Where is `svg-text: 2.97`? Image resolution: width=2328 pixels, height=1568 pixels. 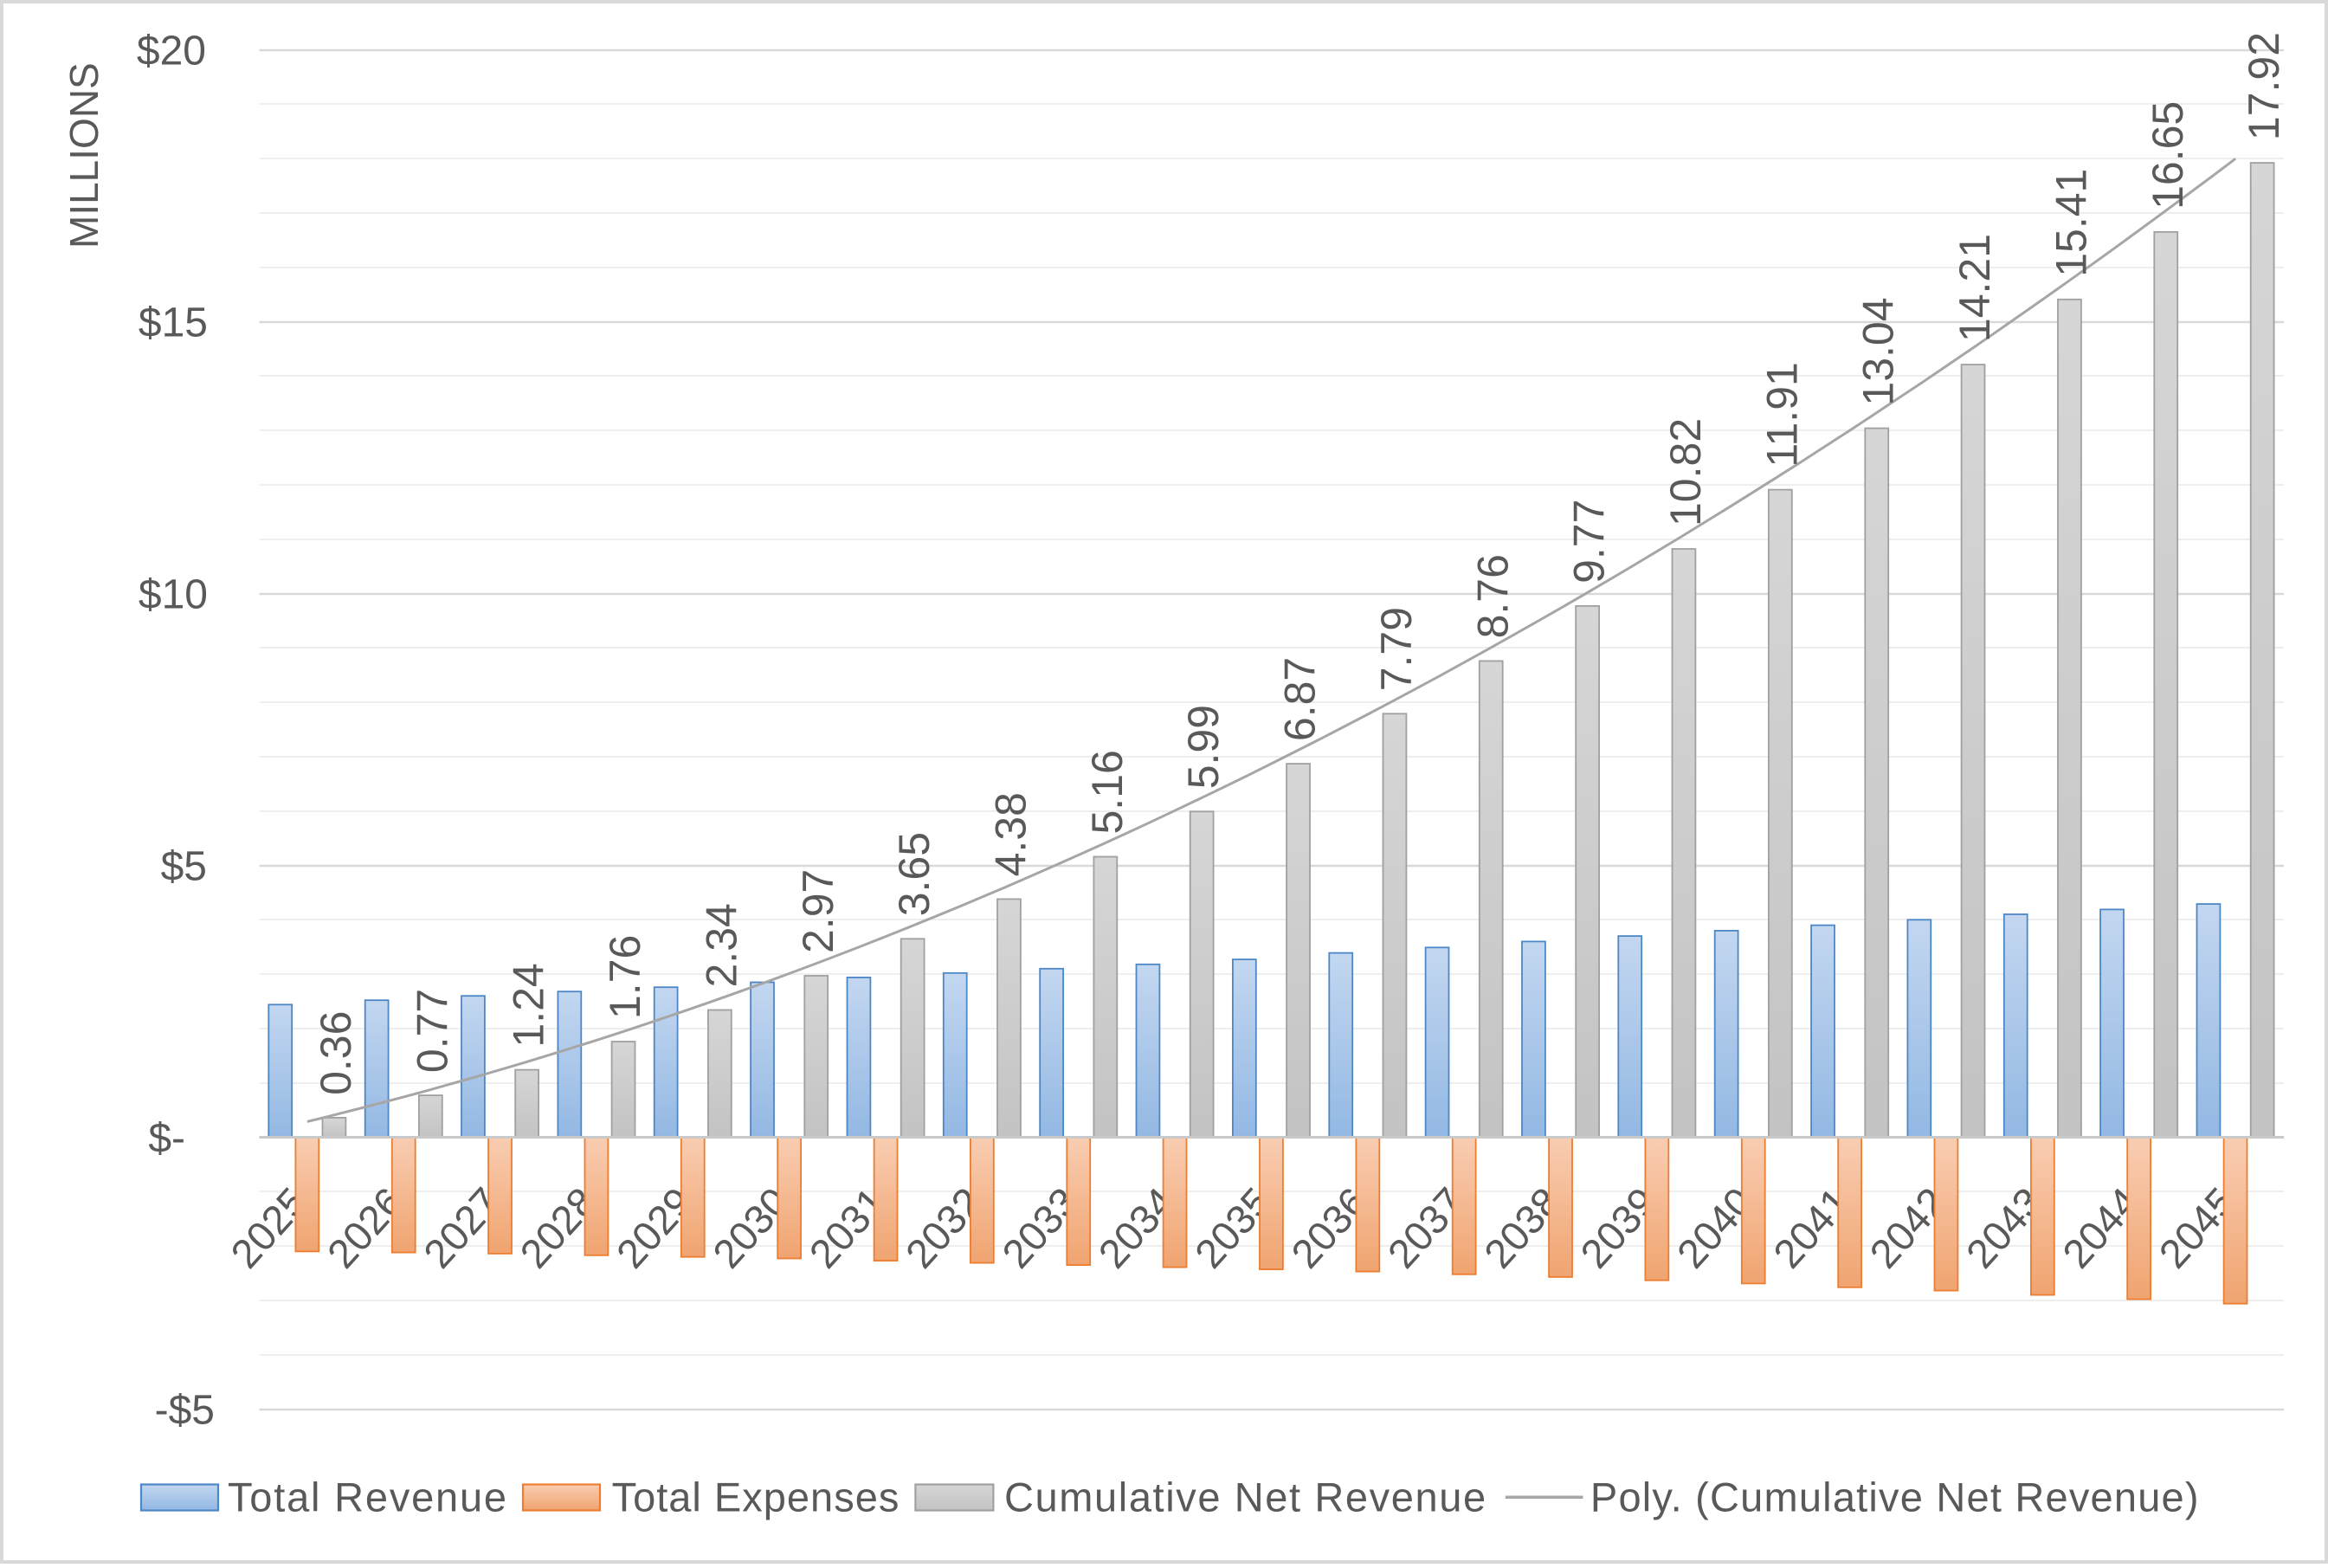
svg-text: 2.97 is located at coordinates (818, 911).